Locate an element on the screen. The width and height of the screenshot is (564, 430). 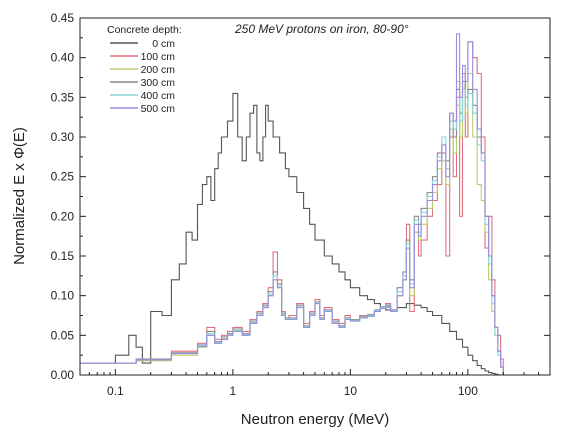
x-tick-label: 0.1 is located at coordinates (115, 391).